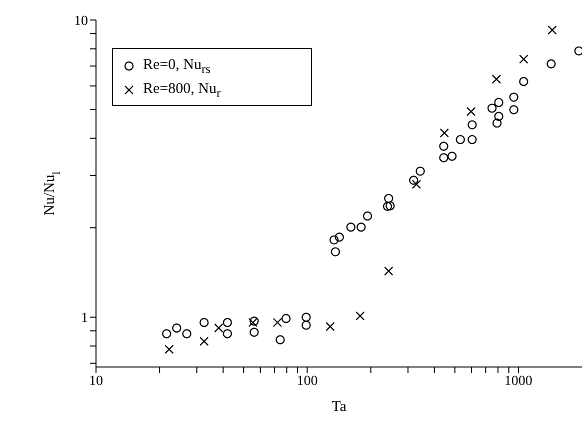 The image size is (588, 427). I want to click on y-tick-label: 1, so click(84, 318).